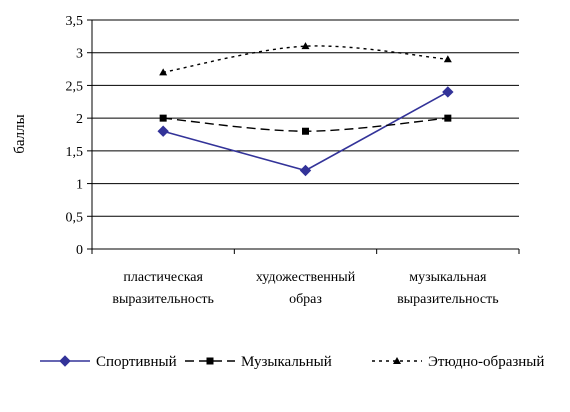  What do you see at coordinates (75, 217) in the screenshot?
I see `y-tick-label: 0,5` at bounding box center [75, 217].